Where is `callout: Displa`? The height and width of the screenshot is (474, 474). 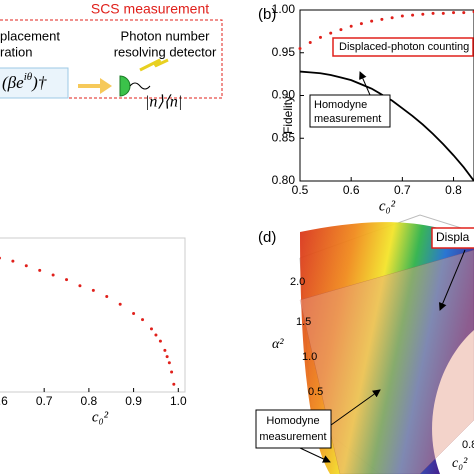 callout: Displa is located at coordinates (453, 237).